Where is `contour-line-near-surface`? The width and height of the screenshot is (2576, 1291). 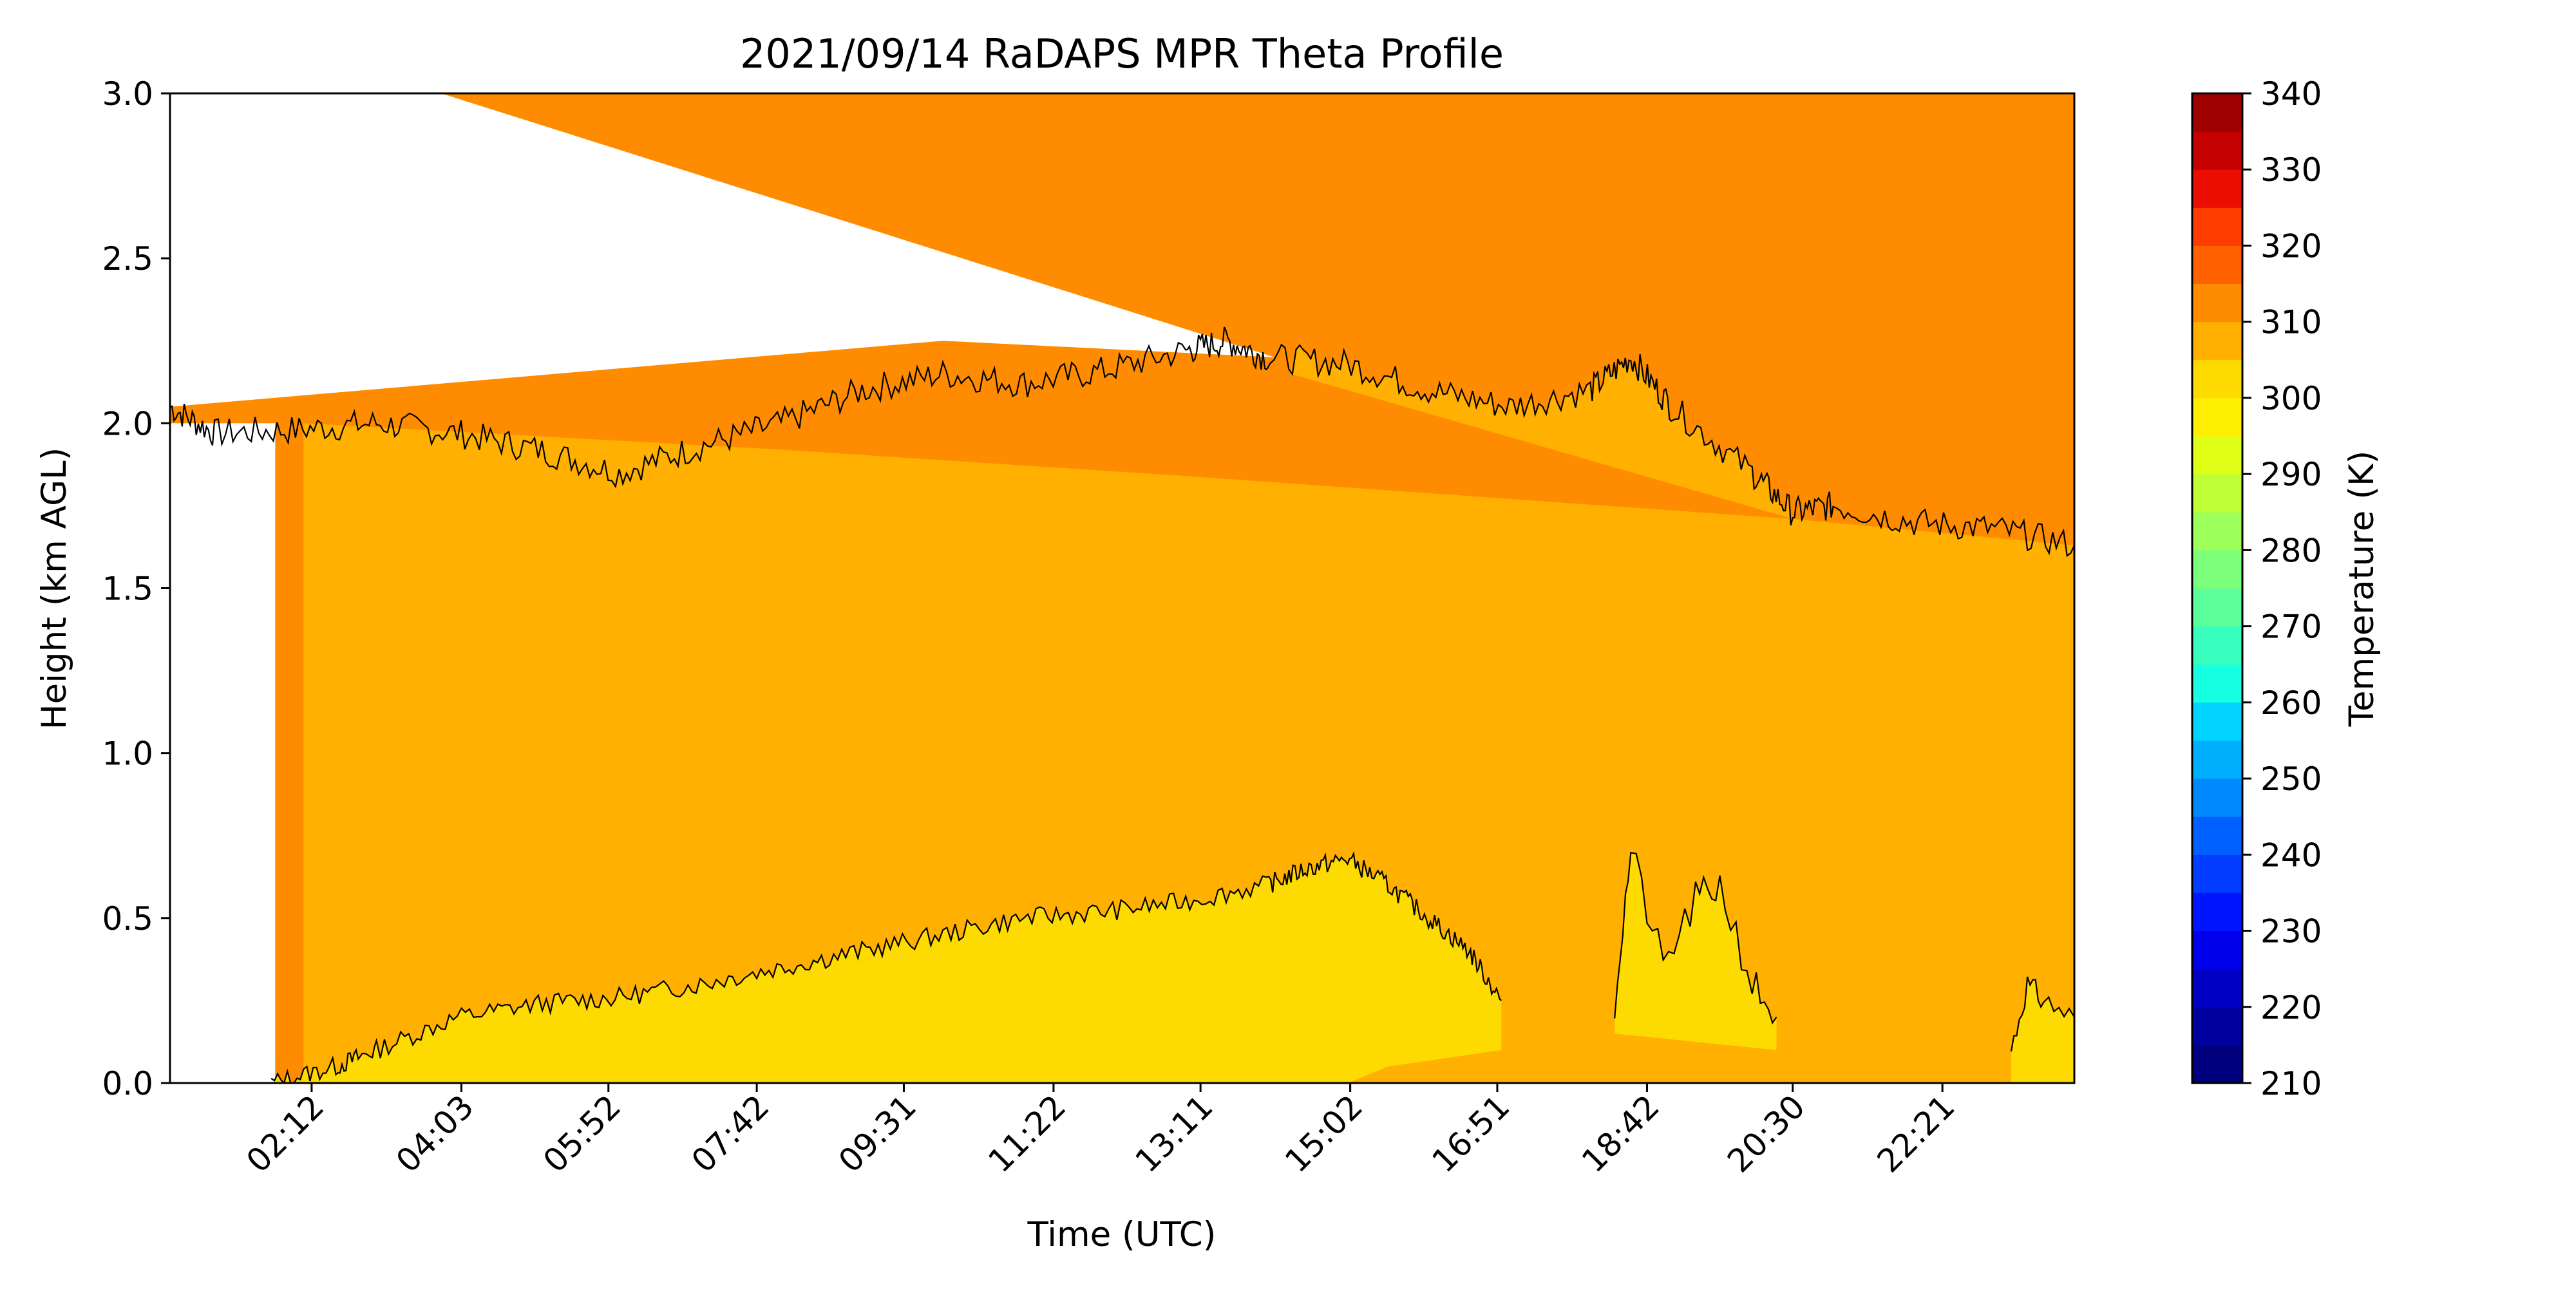
contour-line-near-surface is located at coordinates (886, 967).